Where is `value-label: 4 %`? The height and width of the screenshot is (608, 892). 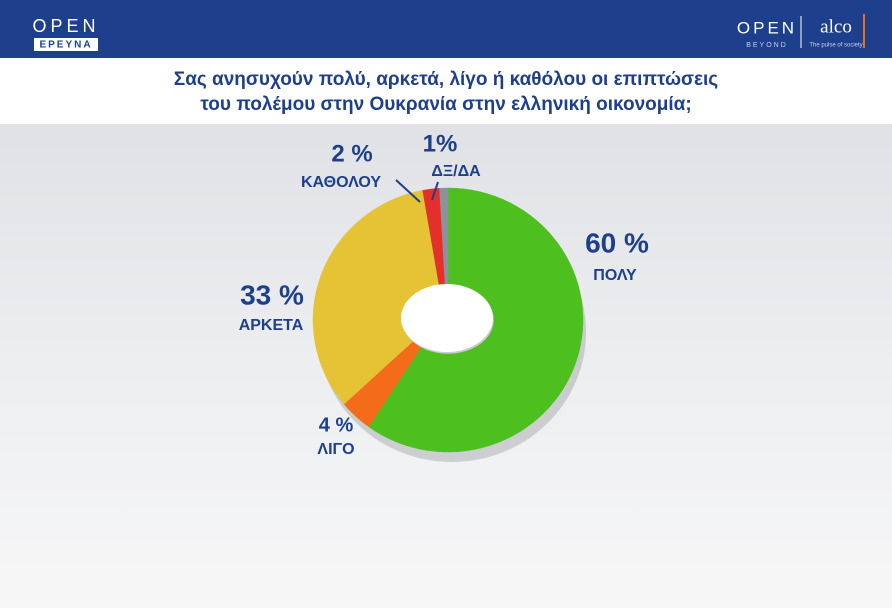 value-label: 4 % is located at coordinates (336, 425).